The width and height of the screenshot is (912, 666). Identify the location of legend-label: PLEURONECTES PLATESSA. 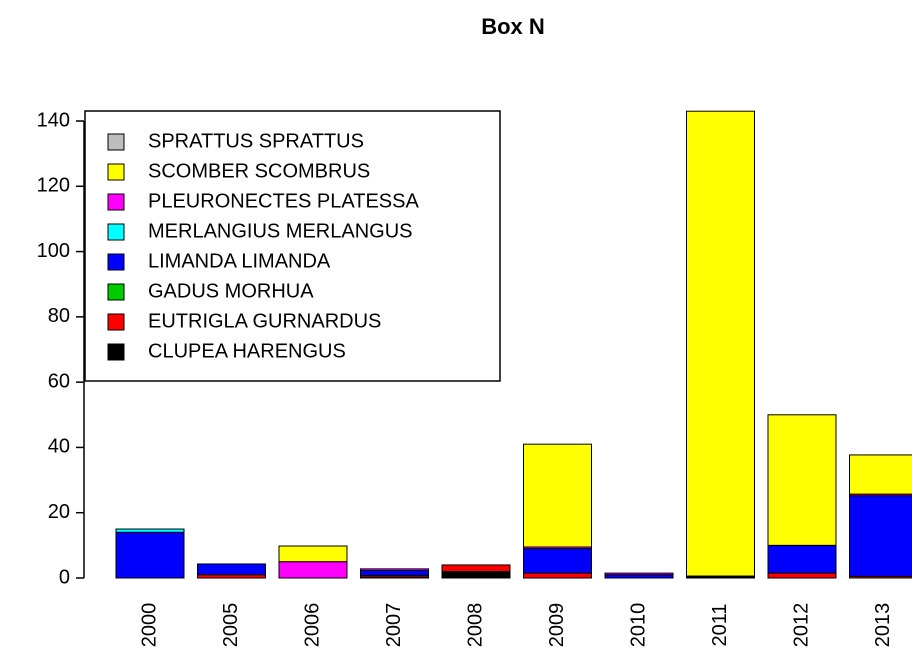
(283, 201).